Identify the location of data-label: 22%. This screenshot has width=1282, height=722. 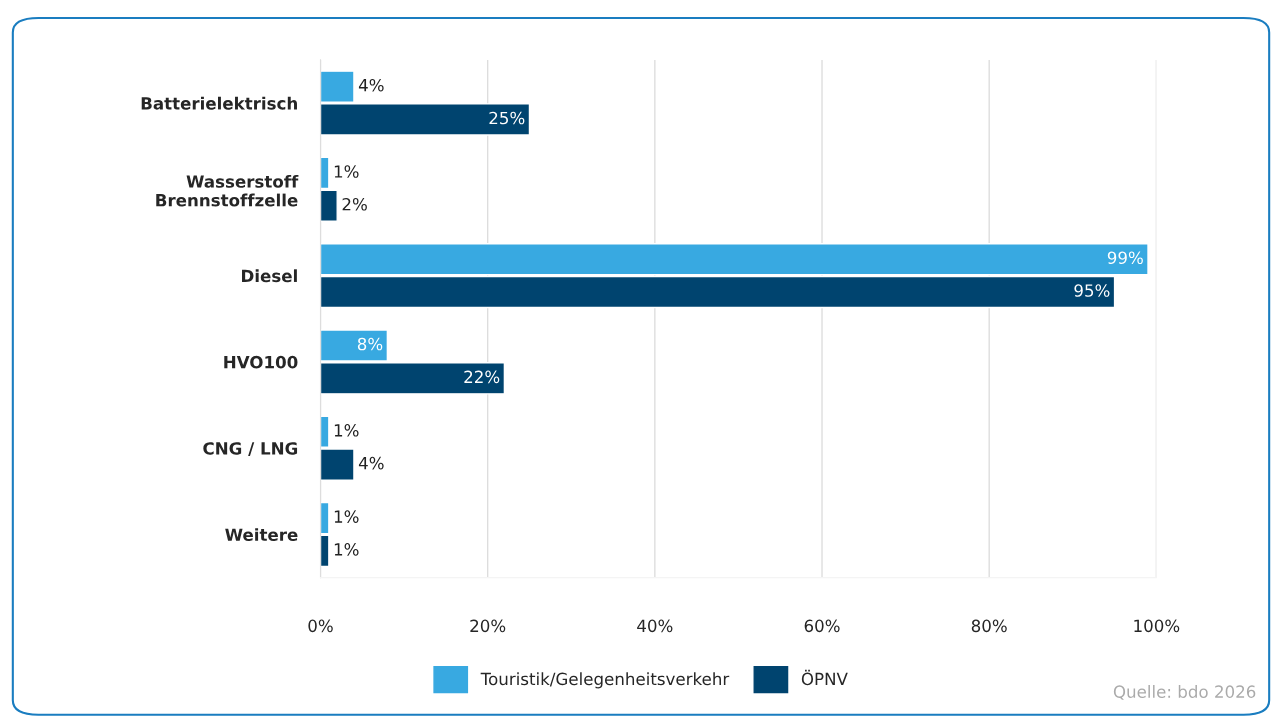
(482, 377).